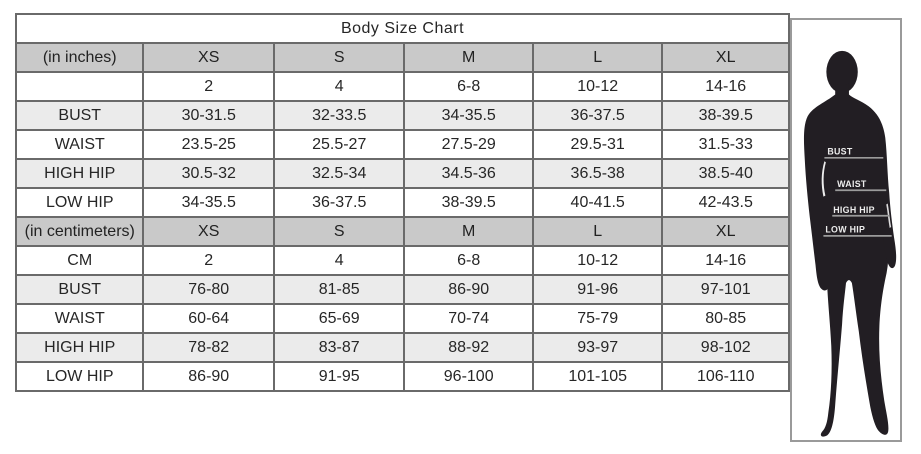 The image size is (921, 454). What do you see at coordinates (339, 173) in the screenshot?
I see `value-cell: 32.5-34` at bounding box center [339, 173].